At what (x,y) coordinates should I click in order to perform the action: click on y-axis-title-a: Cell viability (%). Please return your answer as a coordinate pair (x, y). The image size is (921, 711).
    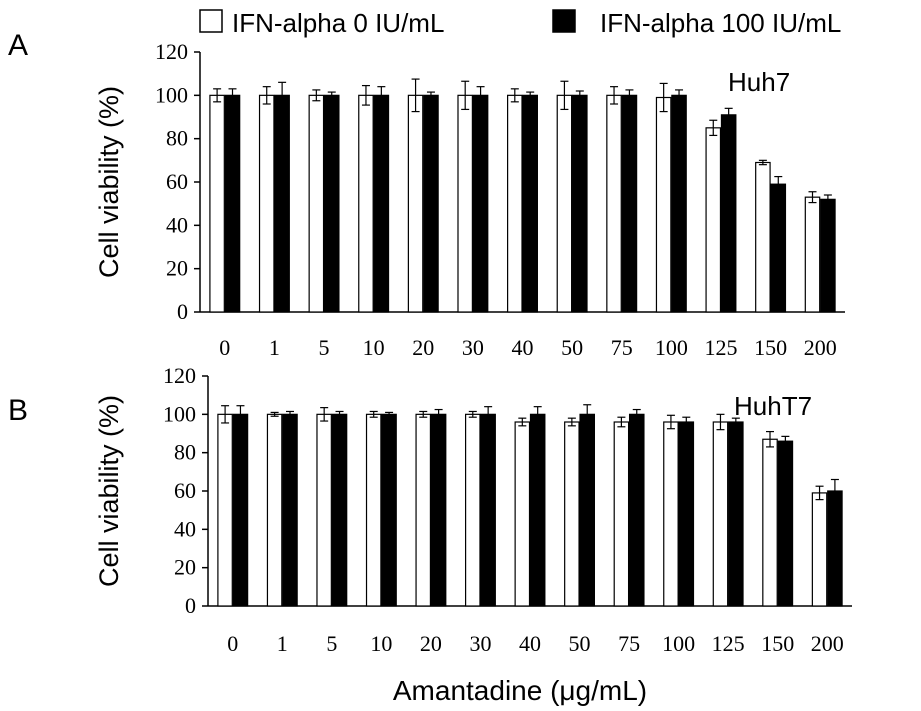
    Looking at the image, I should click on (109, 182).